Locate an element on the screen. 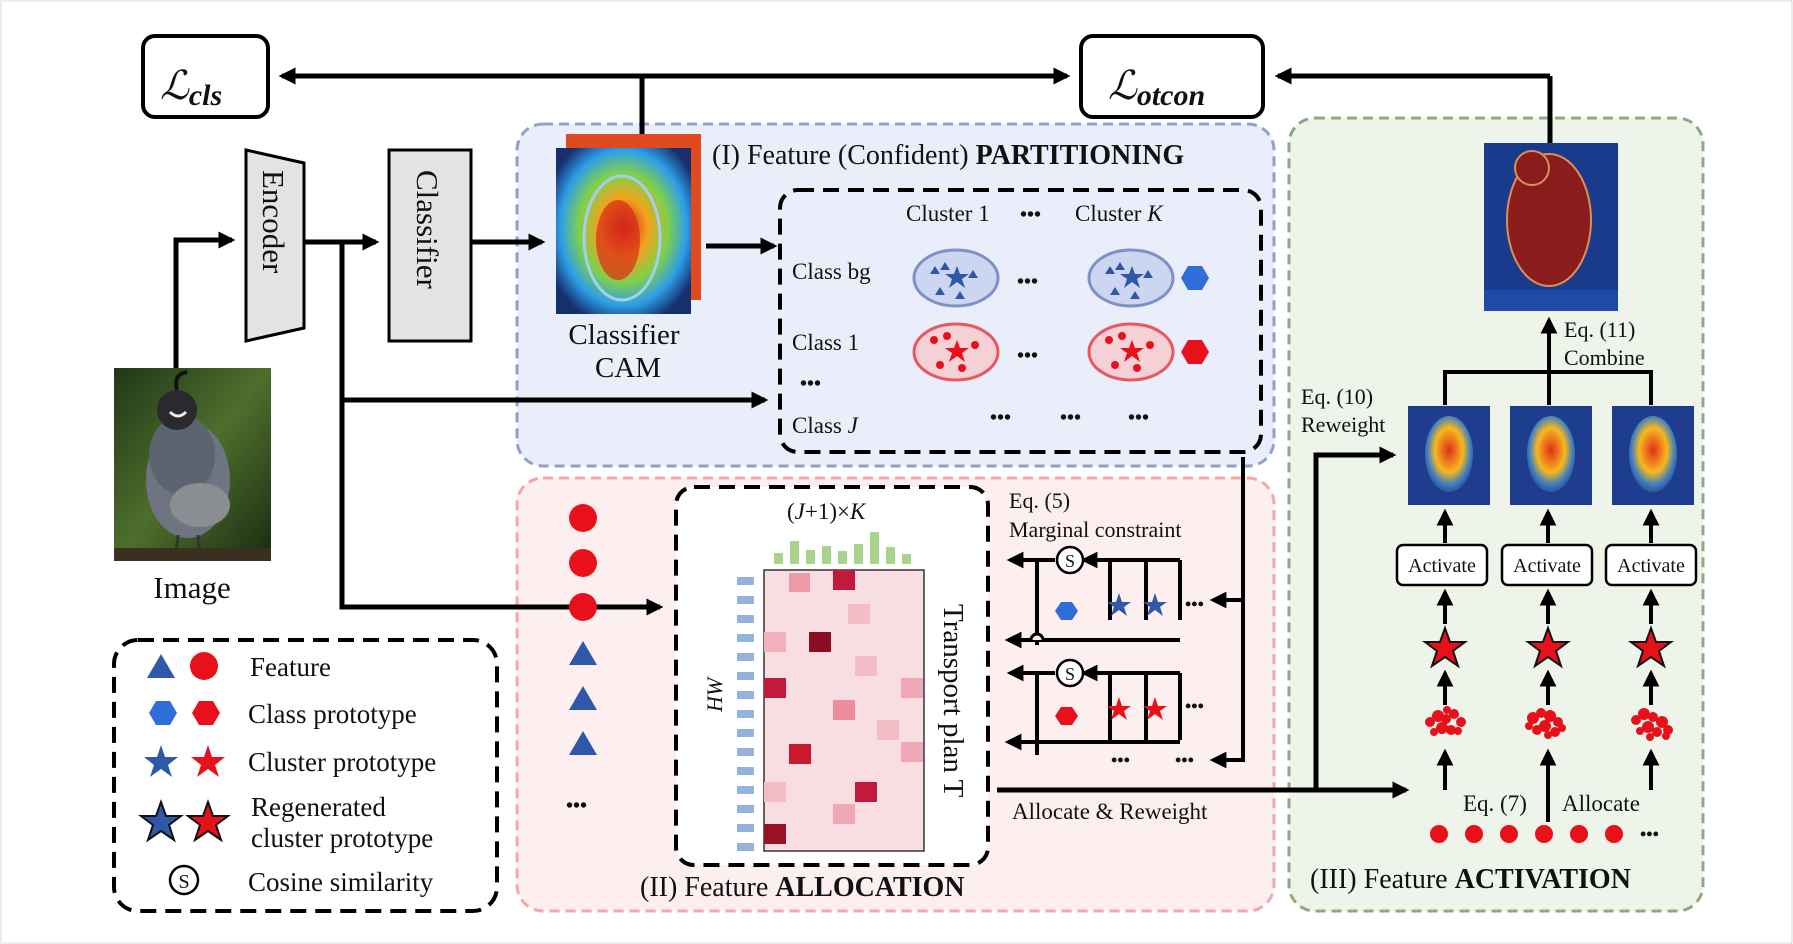 This screenshot has width=1793, height=944. allocate-reweight-label: Allocate & Reweight is located at coordinates (1110, 811).